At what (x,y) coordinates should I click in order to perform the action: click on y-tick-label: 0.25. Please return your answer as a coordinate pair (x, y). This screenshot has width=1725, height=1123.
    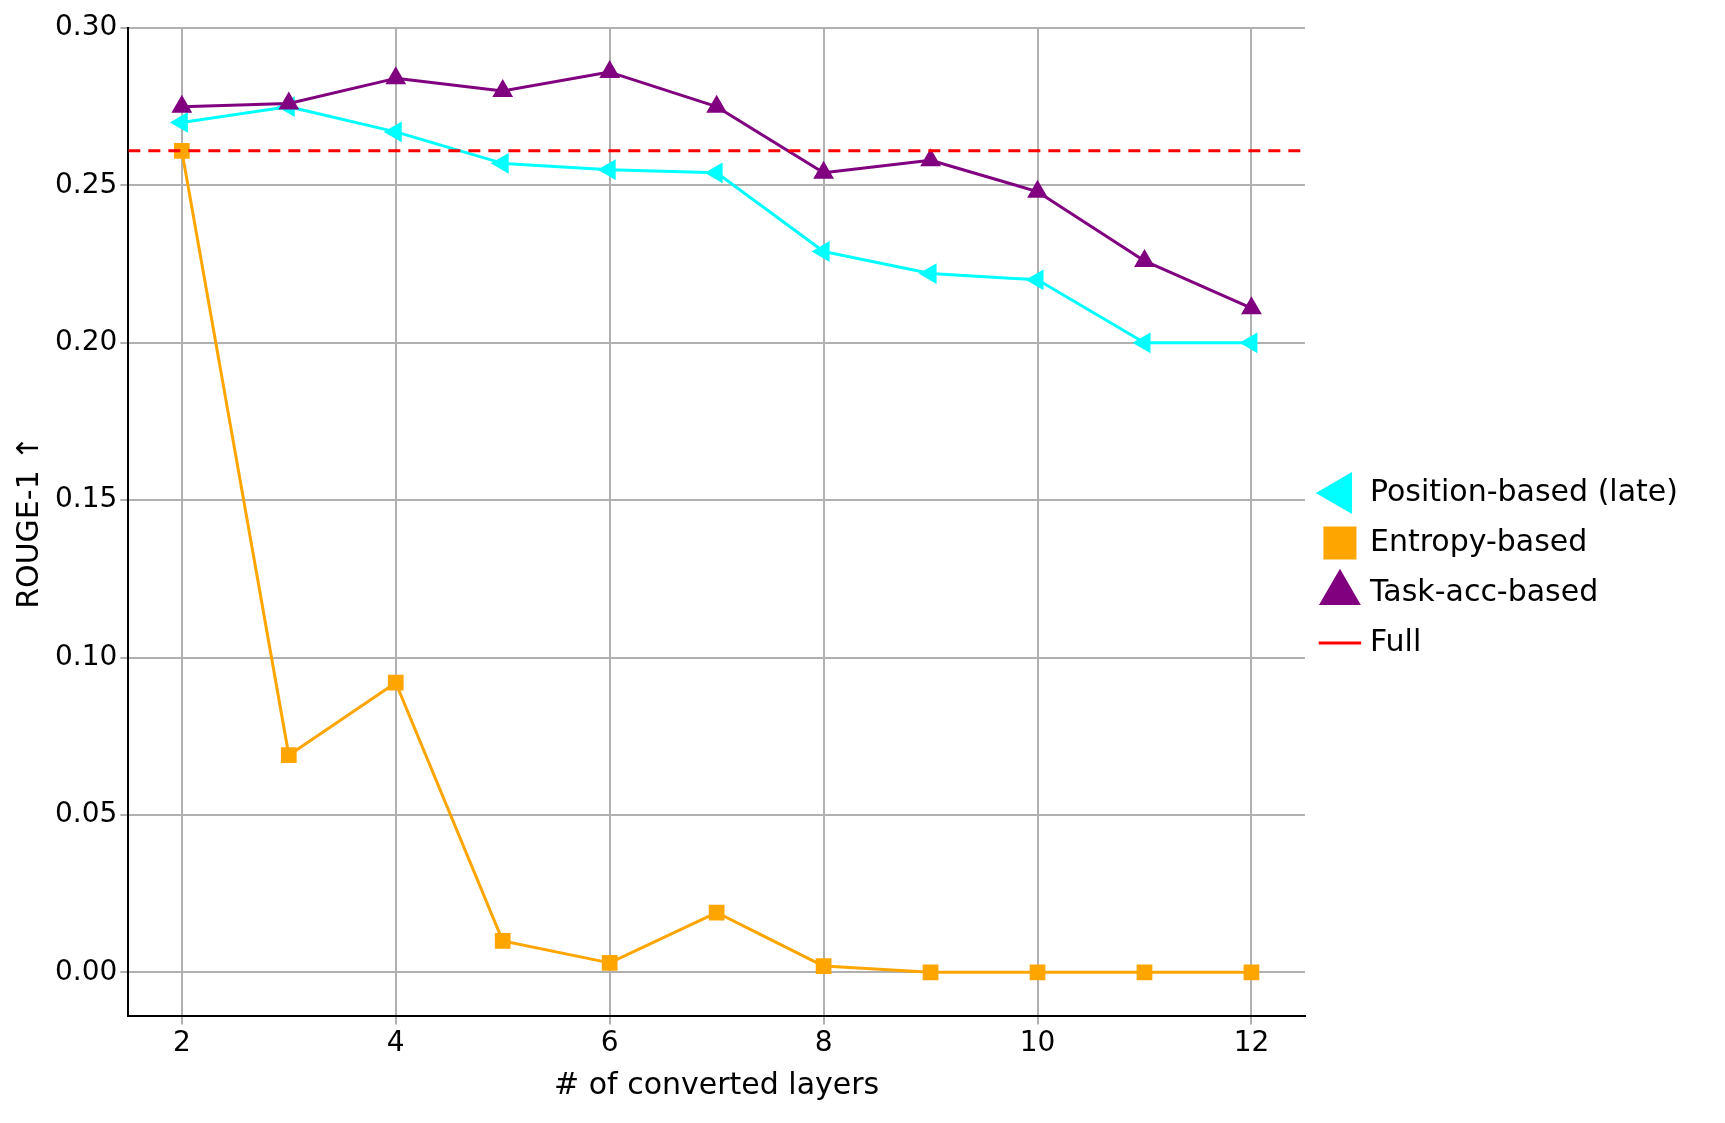
    Looking at the image, I should click on (86, 183).